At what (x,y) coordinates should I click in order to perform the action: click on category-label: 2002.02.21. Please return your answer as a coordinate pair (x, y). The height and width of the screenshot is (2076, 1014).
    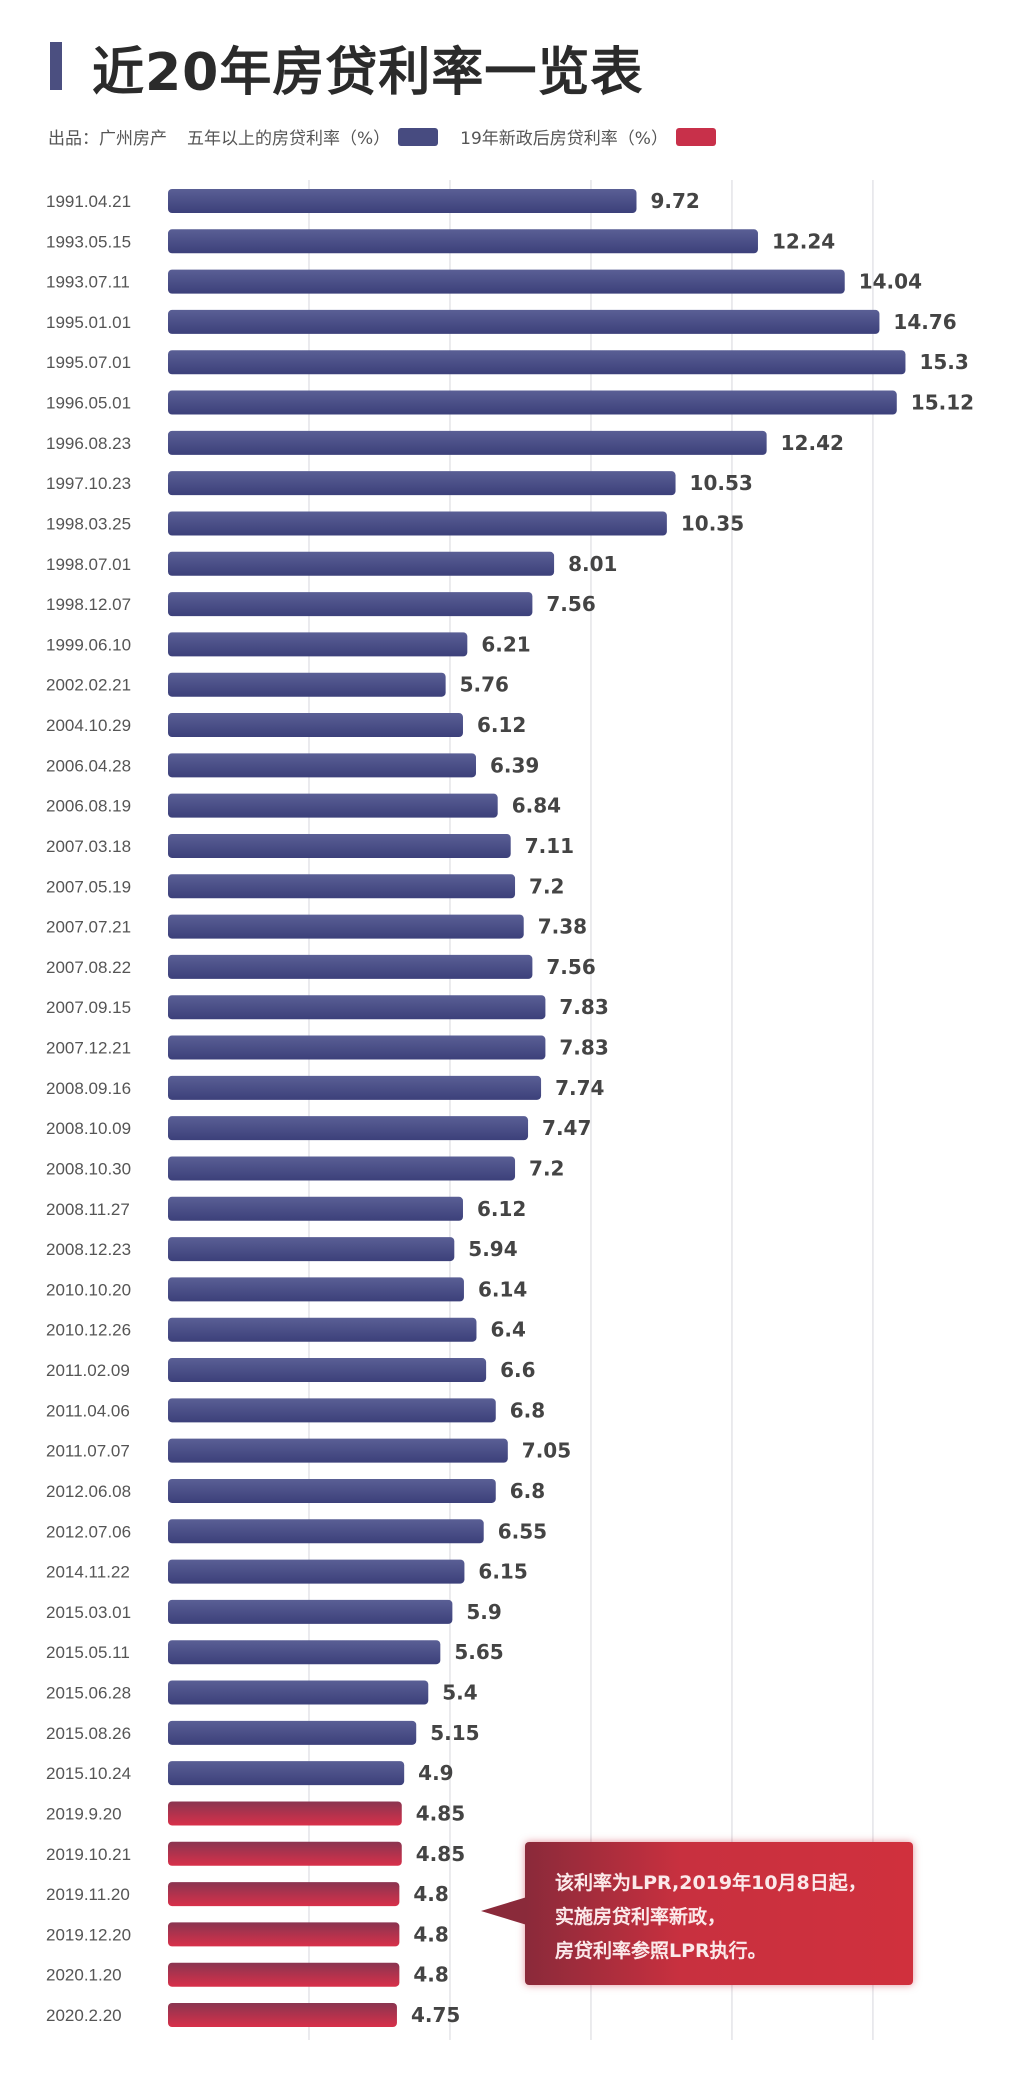
    Looking at the image, I should click on (88, 685).